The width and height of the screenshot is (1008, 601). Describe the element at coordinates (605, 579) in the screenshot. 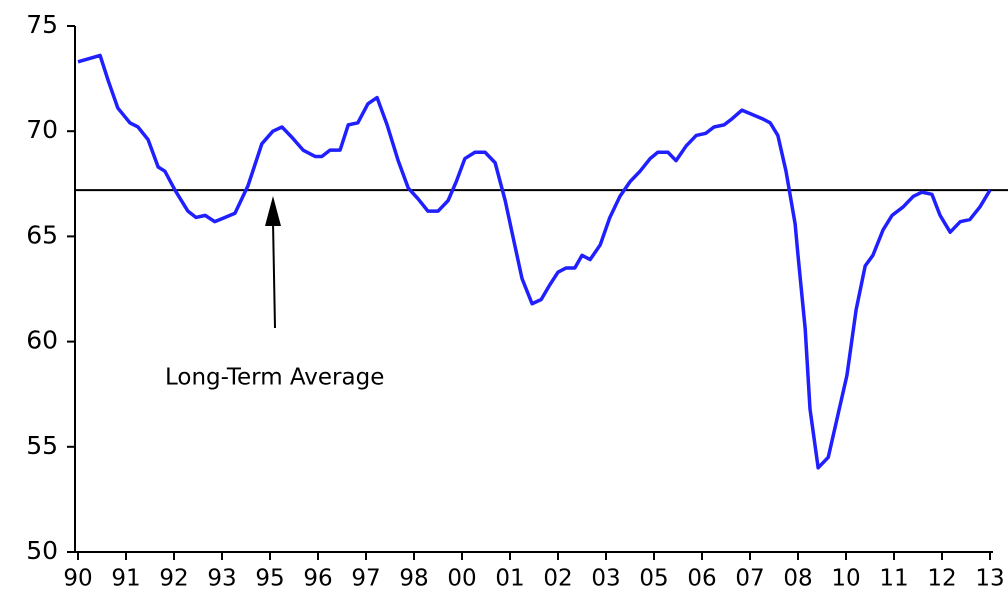

I see `x-tick-label: 03` at that location.